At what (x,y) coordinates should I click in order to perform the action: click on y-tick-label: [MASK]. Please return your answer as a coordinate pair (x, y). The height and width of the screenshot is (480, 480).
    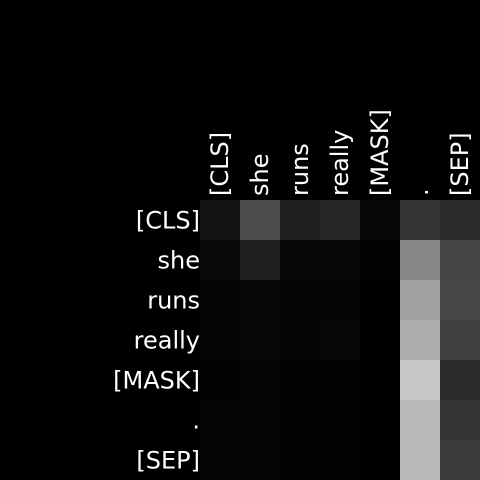
    Looking at the image, I should click on (156, 381).